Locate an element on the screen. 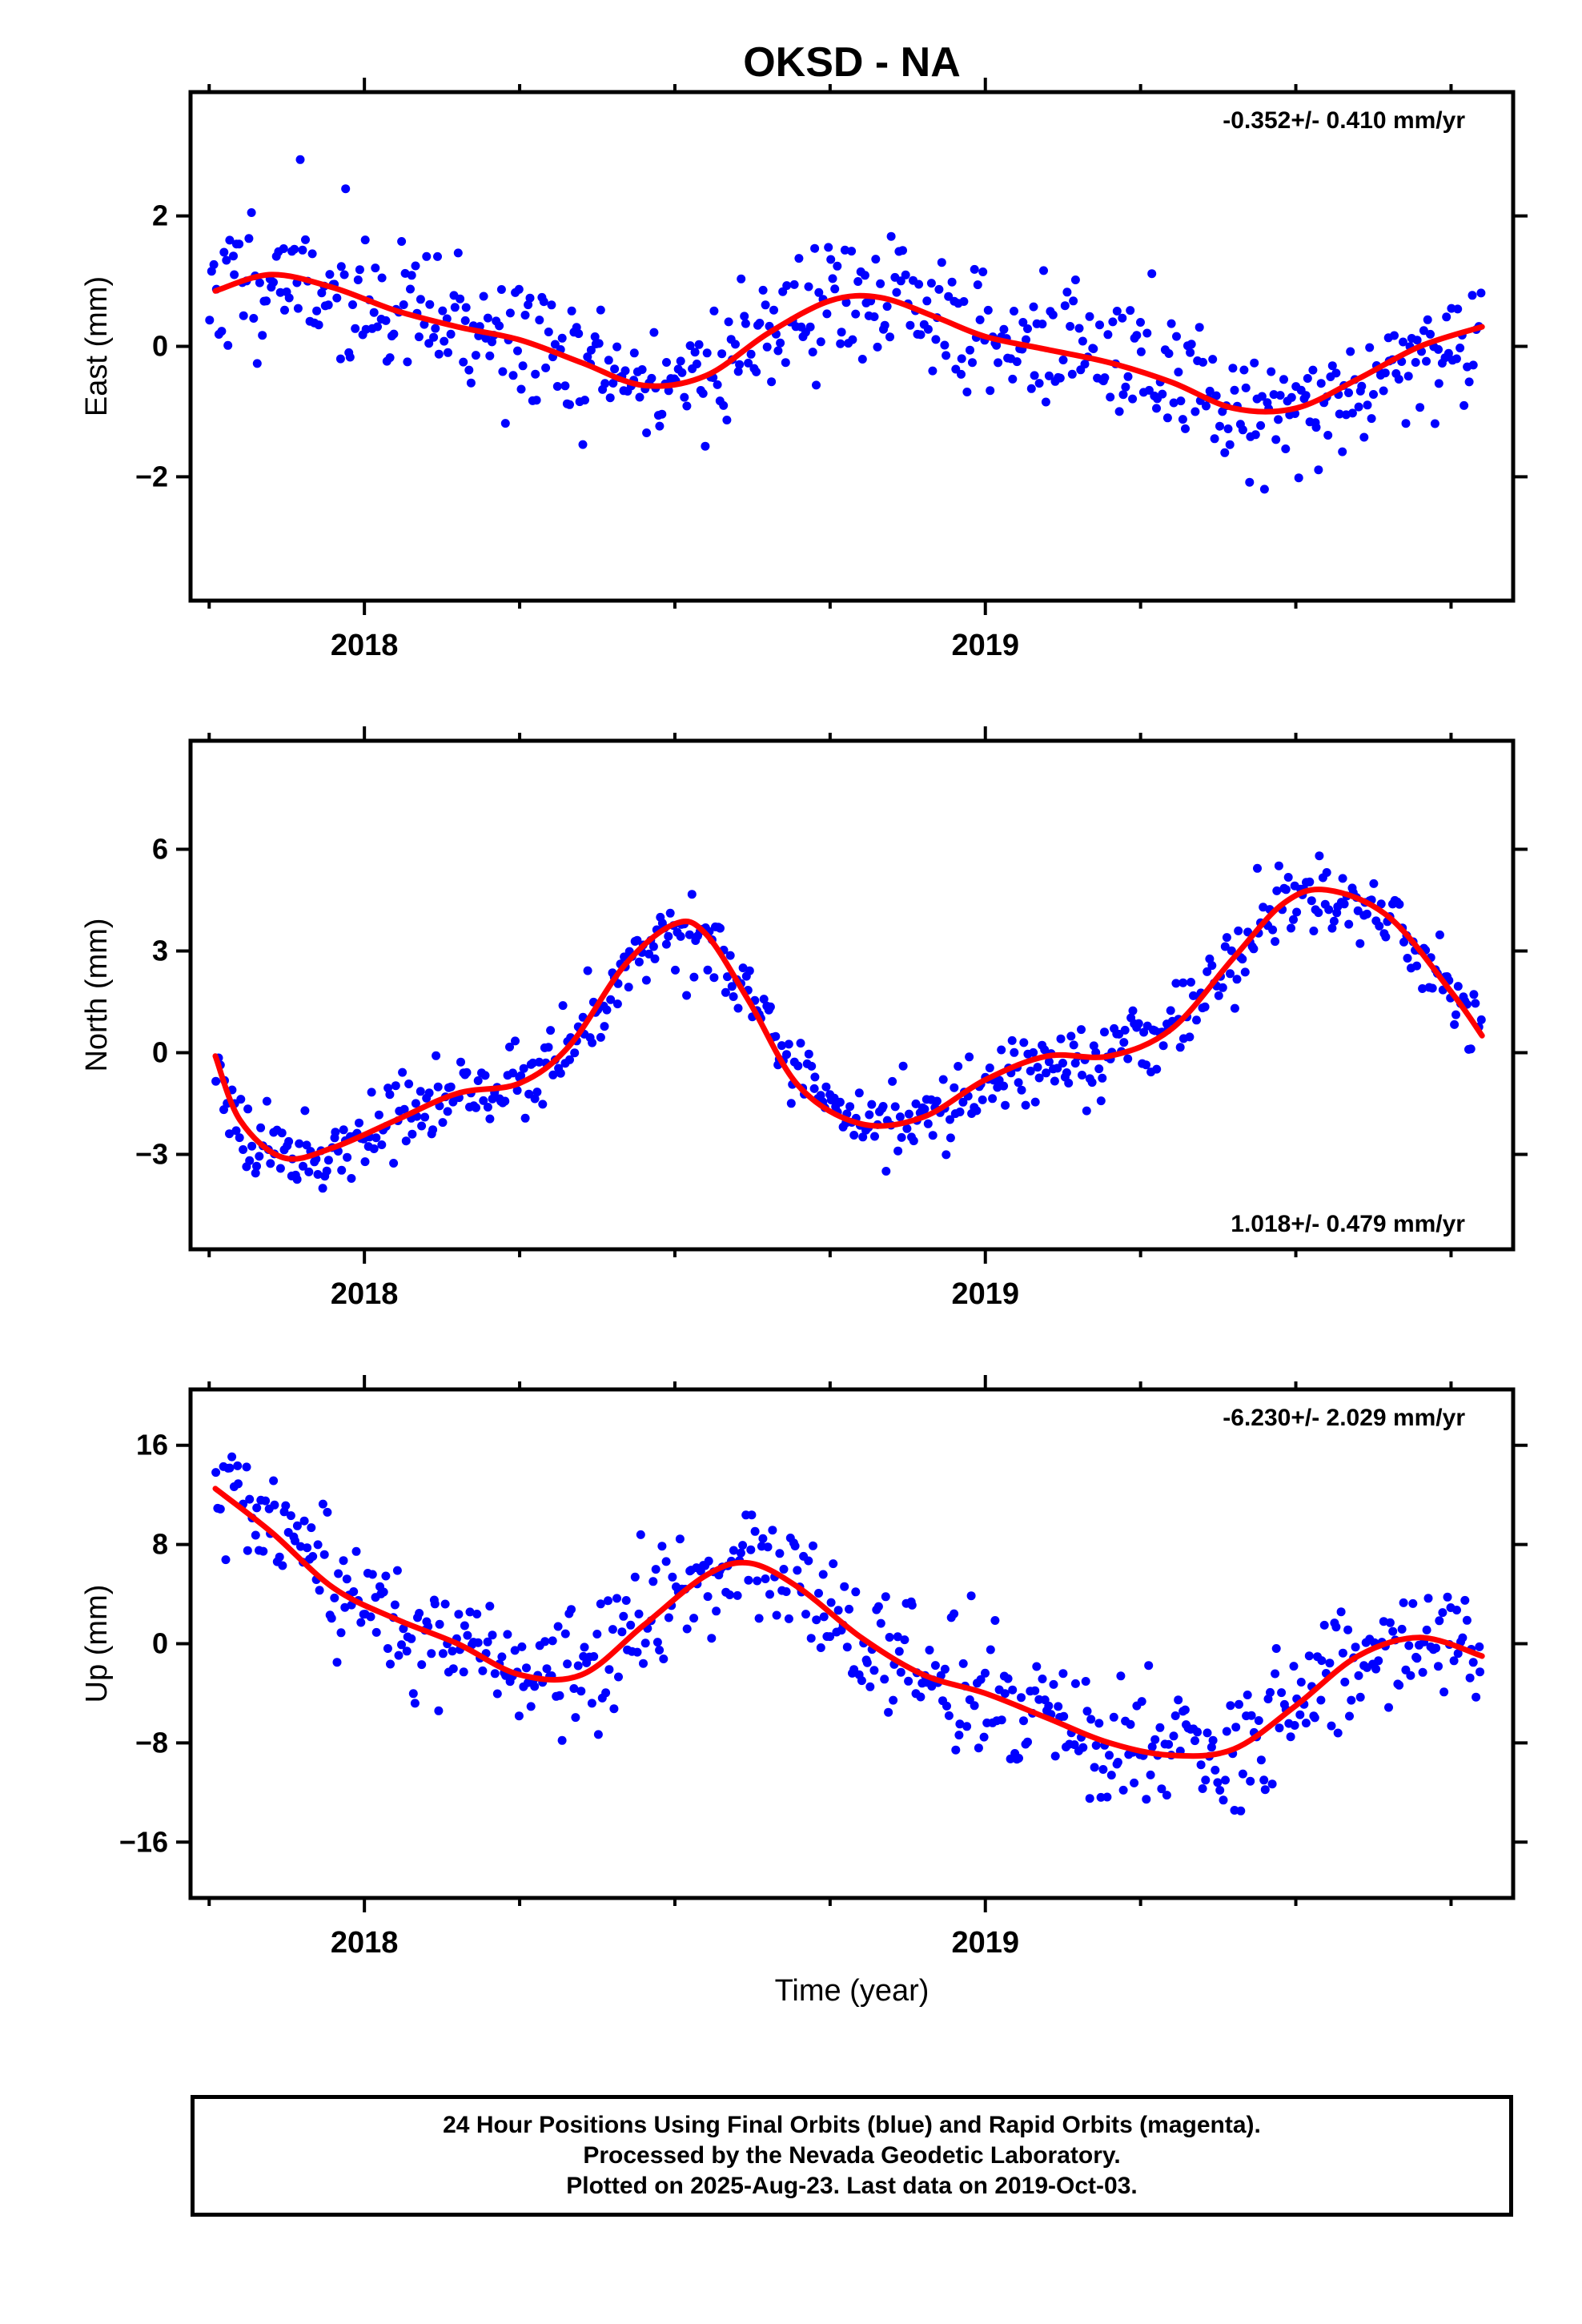 Image resolution: width=1582 pixels, height=2324 pixels. y-tick-label: 0 is located at coordinates (160, 1644).